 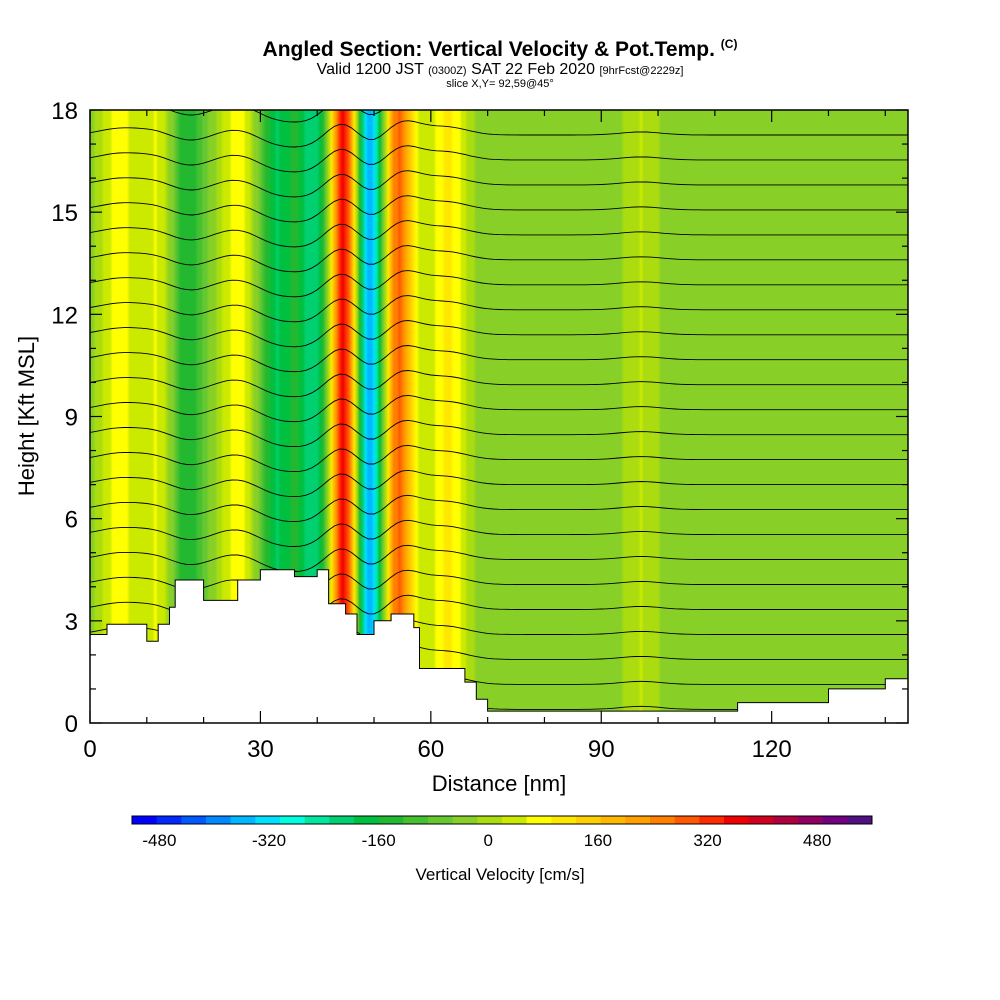 I want to click on colorbar-tick-label: -320, so click(x=269, y=840).